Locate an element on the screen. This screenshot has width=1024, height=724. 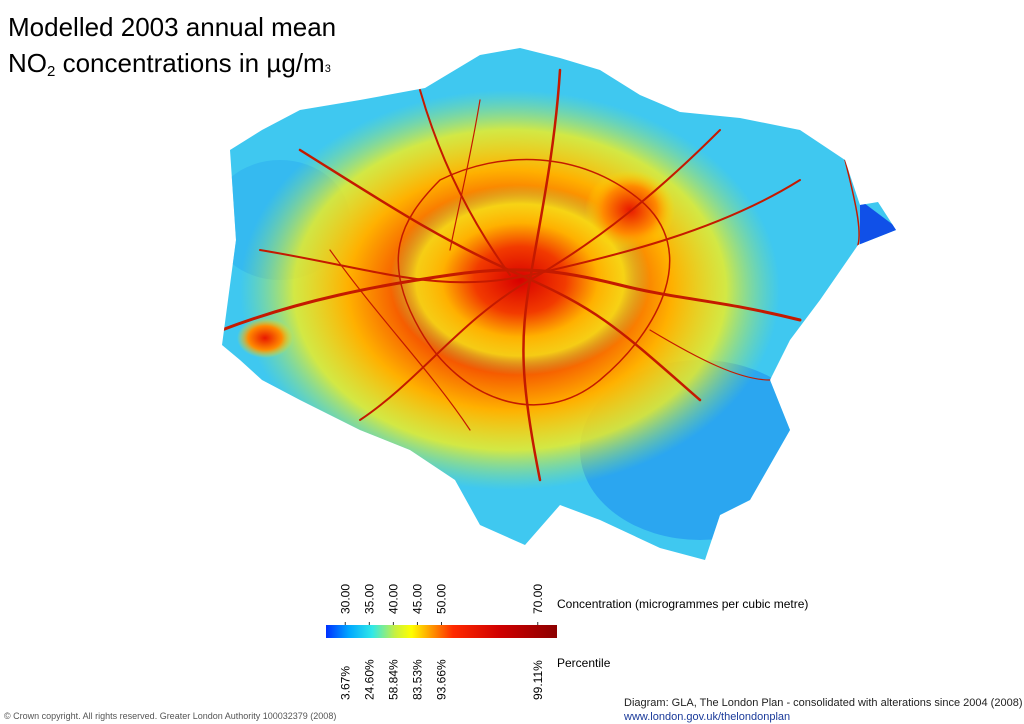
percentile-label: 3.67% is located at coordinates (345, 683).